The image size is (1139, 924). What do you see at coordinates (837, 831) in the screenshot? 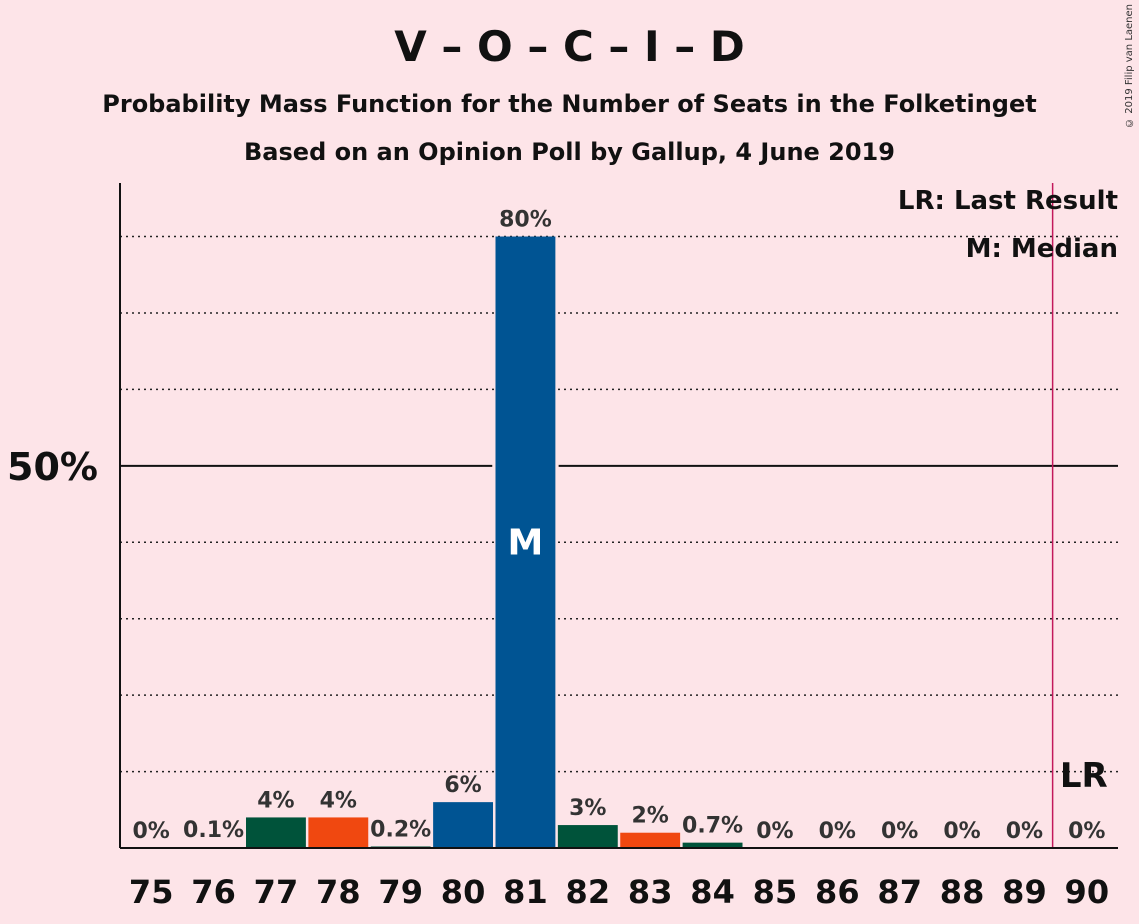
I see `value-label-86: 0%` at bounding box center [837, 831].